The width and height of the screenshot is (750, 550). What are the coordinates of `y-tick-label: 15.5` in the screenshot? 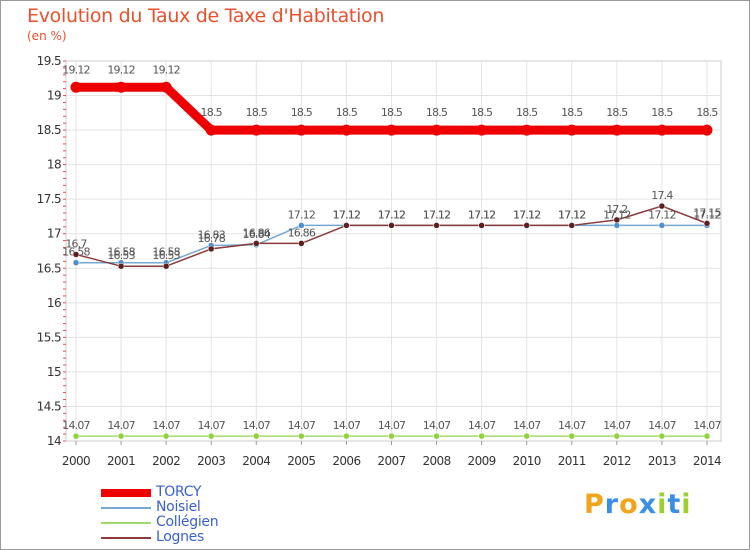 It's located at (49, 337).